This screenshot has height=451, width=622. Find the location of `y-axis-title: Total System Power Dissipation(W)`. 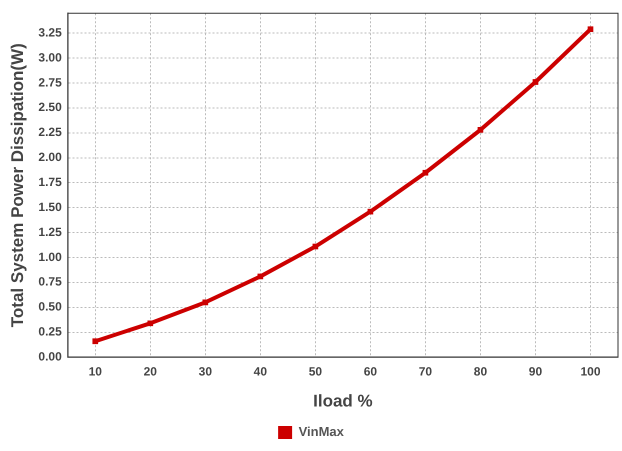

y-axis-title: Total System Power Dissipation(W) is located at coordinates (17, 185).